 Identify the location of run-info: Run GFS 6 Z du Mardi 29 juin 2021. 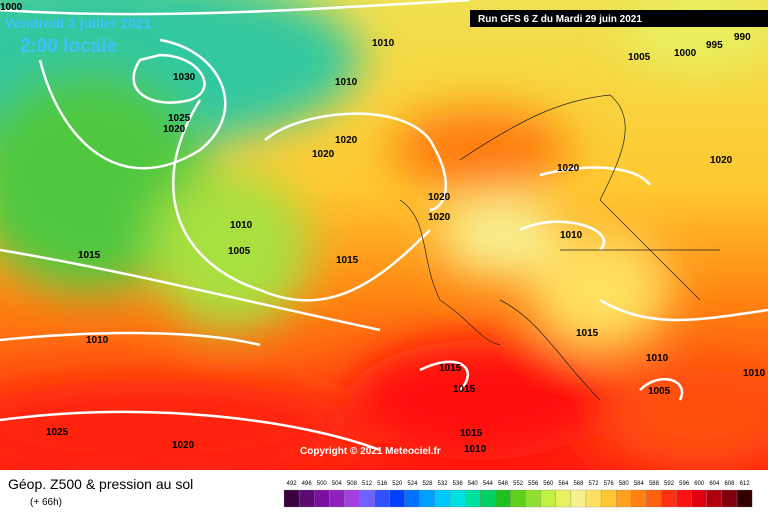
(560, 19).